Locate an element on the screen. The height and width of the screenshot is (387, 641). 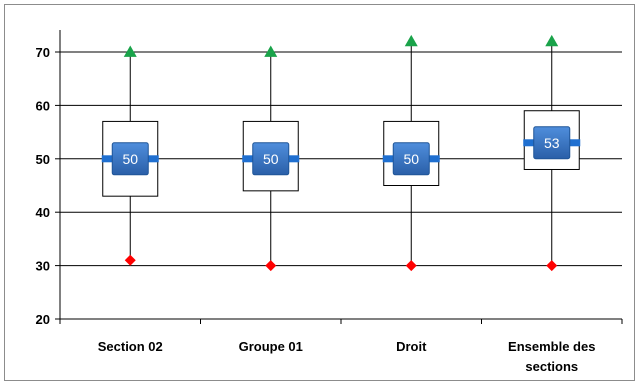
median-label-3: 53 is located at coordinates (552, 143).